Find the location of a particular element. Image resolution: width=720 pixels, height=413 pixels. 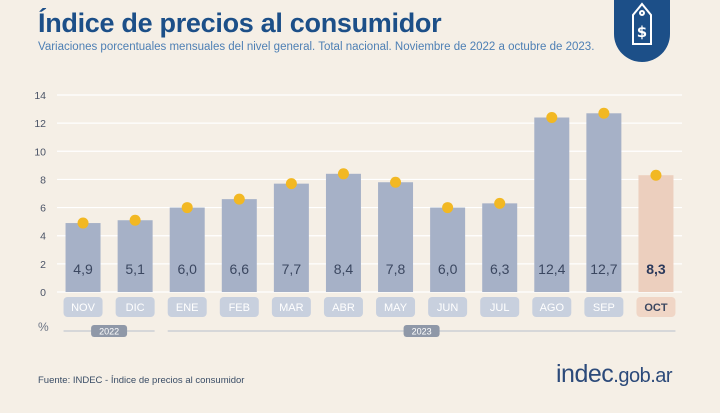

value-labels: 4,9 5,1 6,0 6,6 7,7 8,4 7,8 6,0 6,3 12,4 12,7 8,3 is located at coordinates (369, 269).